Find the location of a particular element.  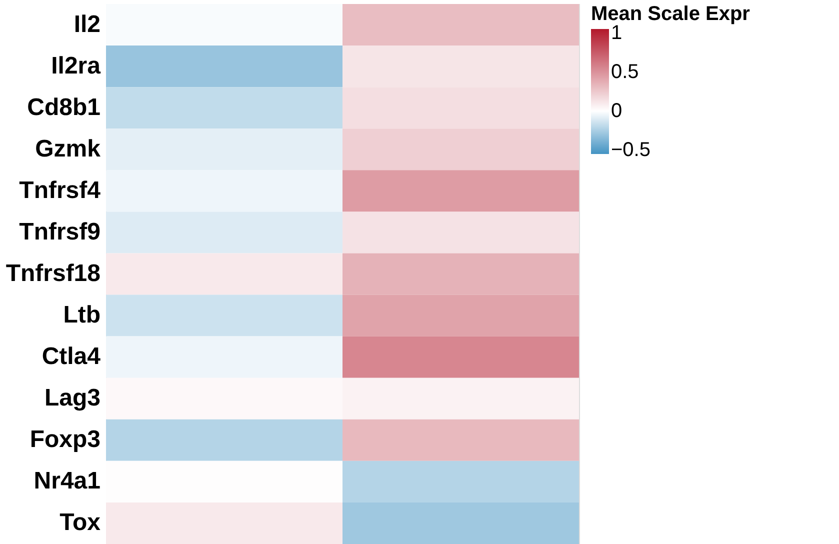

y-tick-label: Tnfrsf9 is located at coordinates (59, 232).